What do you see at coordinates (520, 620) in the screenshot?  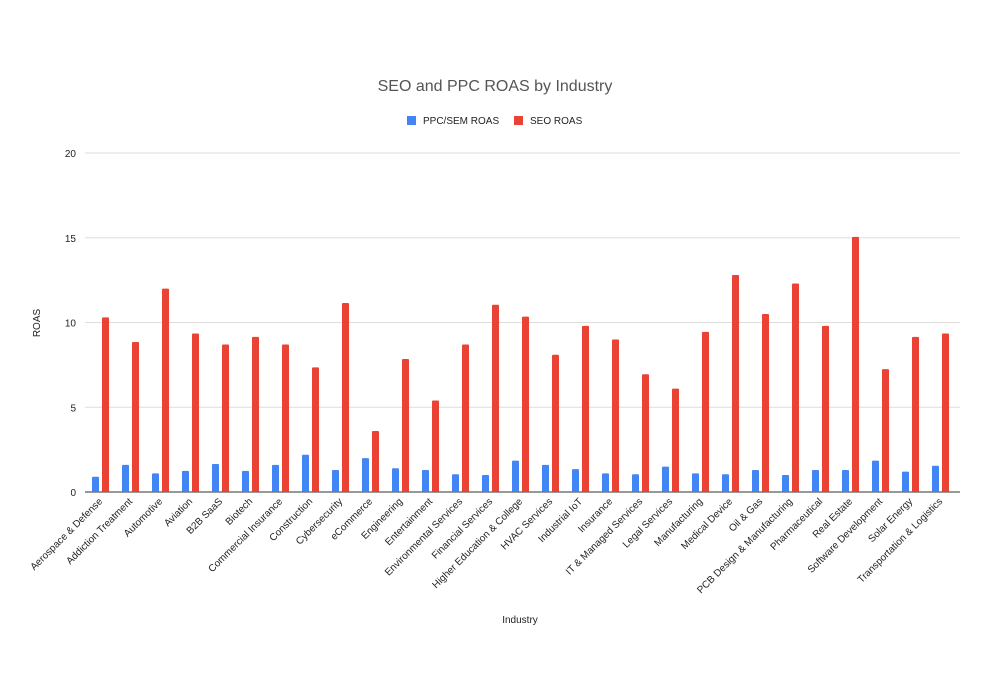 I see `x-axis-label: Industry` at bounding box center [520, 620].